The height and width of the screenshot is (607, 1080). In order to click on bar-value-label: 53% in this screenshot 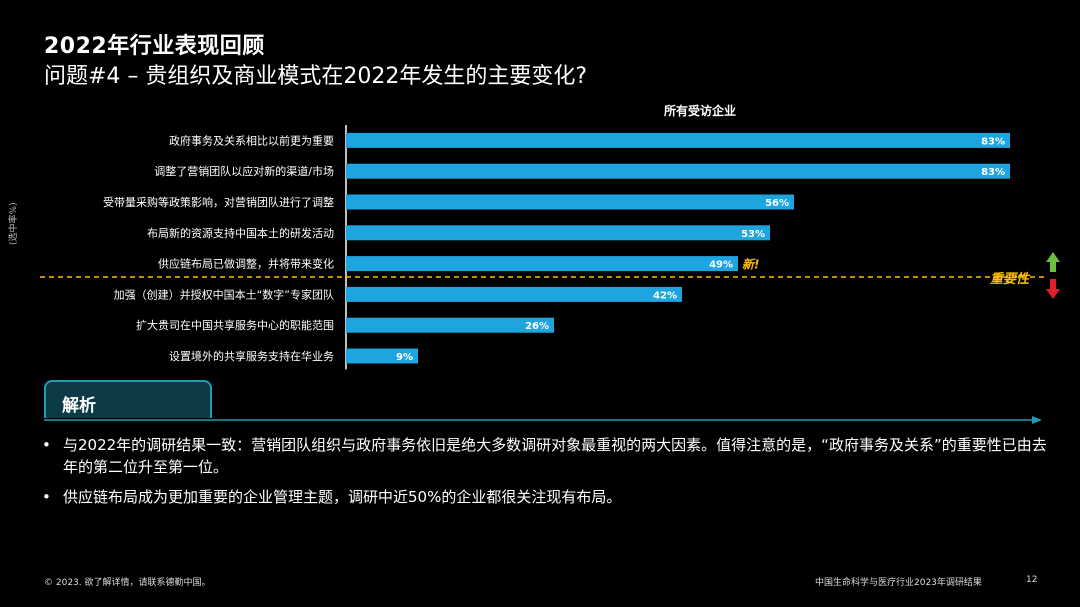, I will do `click(753, 234)`.